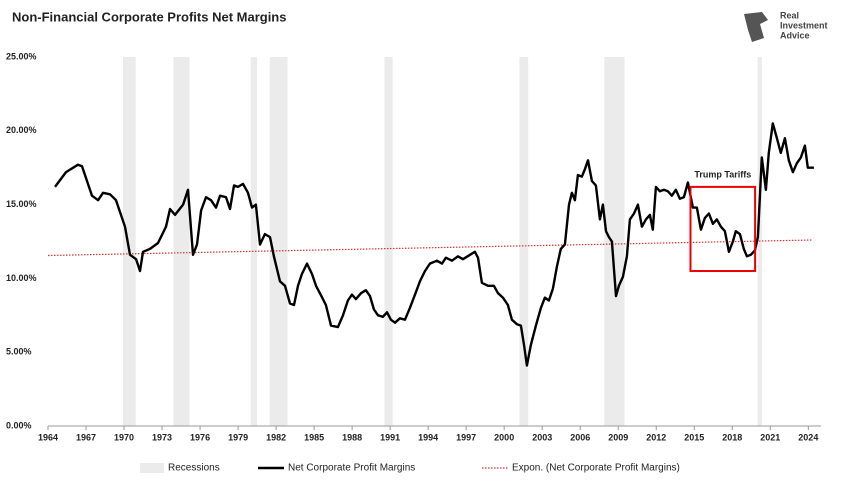 The width and height of the screenshot is (854, 496). I want to click on y-tick-label: 5.00%, so click(19, 352).